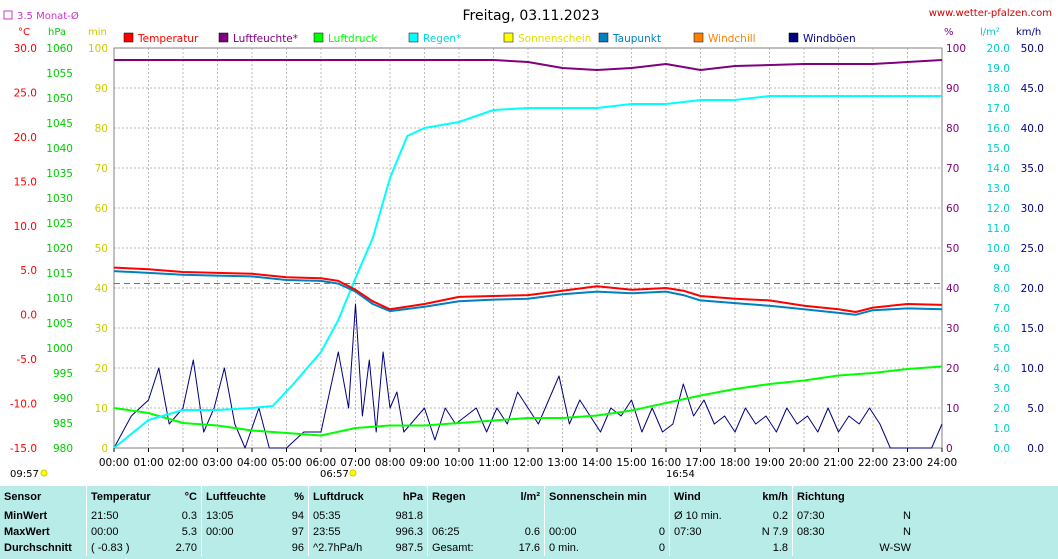 The height and width of the screenshot is (559, 1058). Describe the element at coordinates (661, 532) in the screenshot. I see `sun-max-value: 0` at that location.